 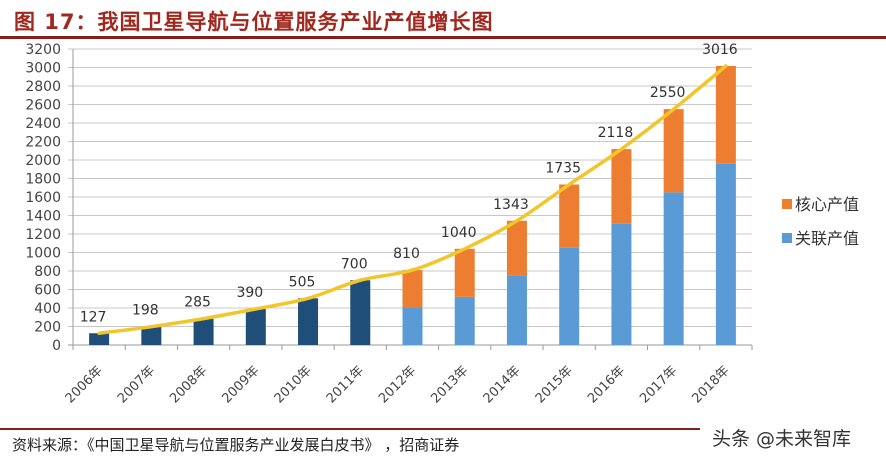 What do you see at coordinates (563, 169) in the screenshot?
I see `data-label: 1735` at bounding box center [563, 169].